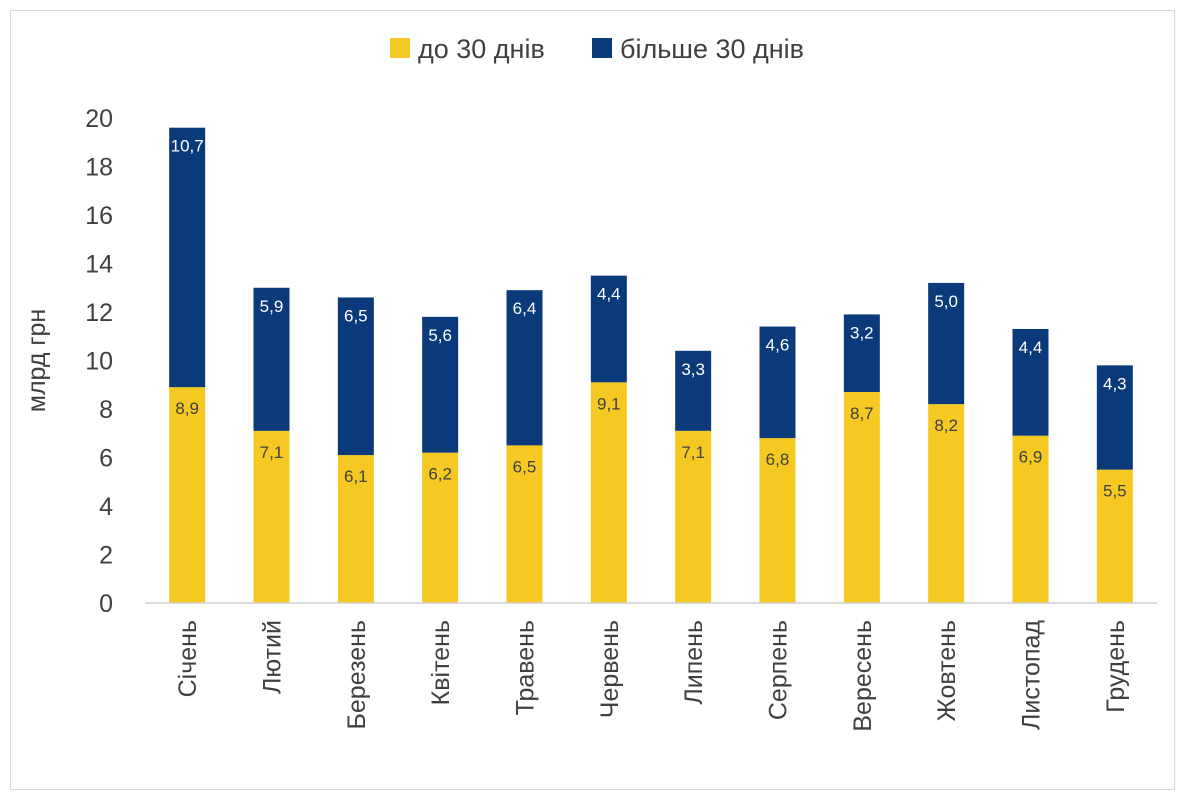 This screenshot has height=802, width=1187. I want to click on data-label: 4,6, so click(778, 345).